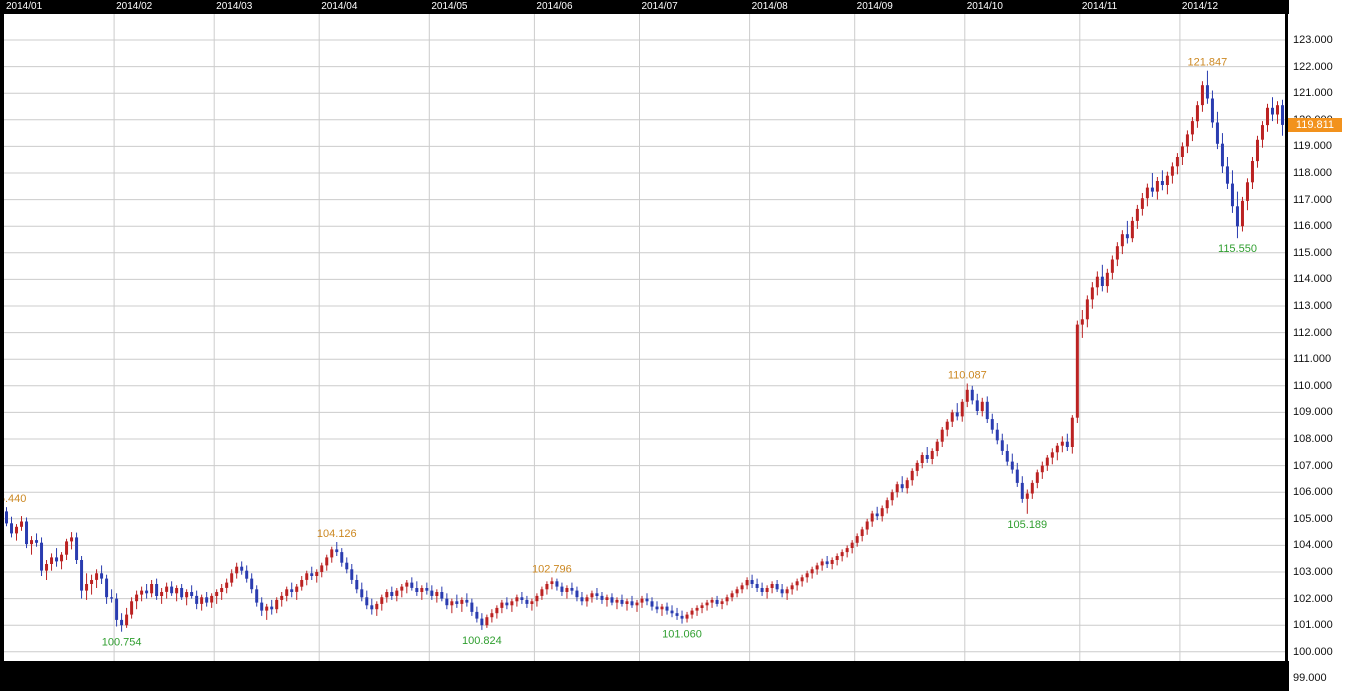 This screenshot has width=1348, height=691. Describe the element at coordinates (1313, 545) in the screenshot. I see `y-axis-label: 104.000` at that location.